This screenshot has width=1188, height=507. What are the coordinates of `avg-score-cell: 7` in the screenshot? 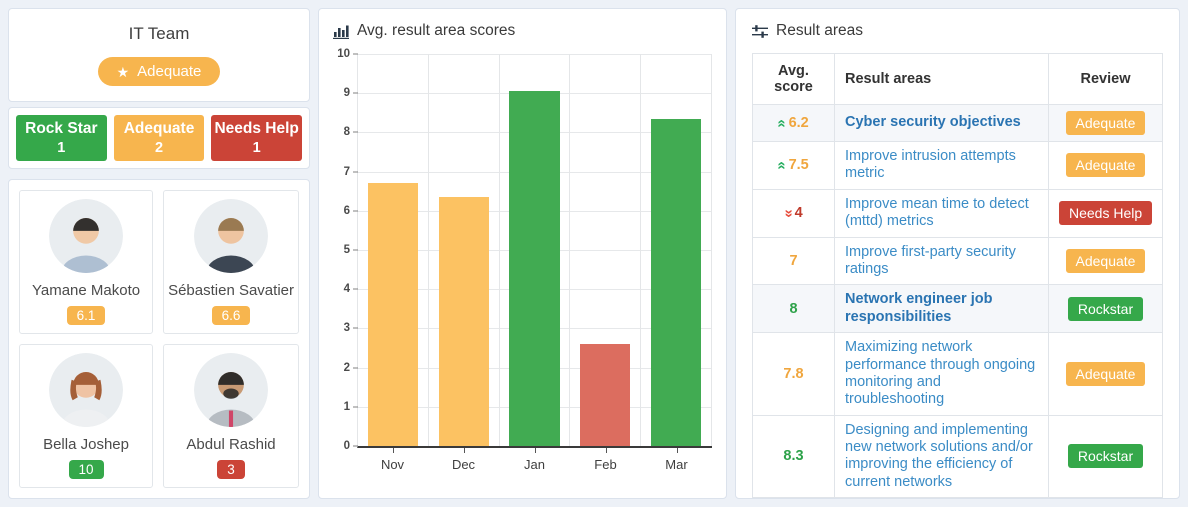 It's located at (793, 261).